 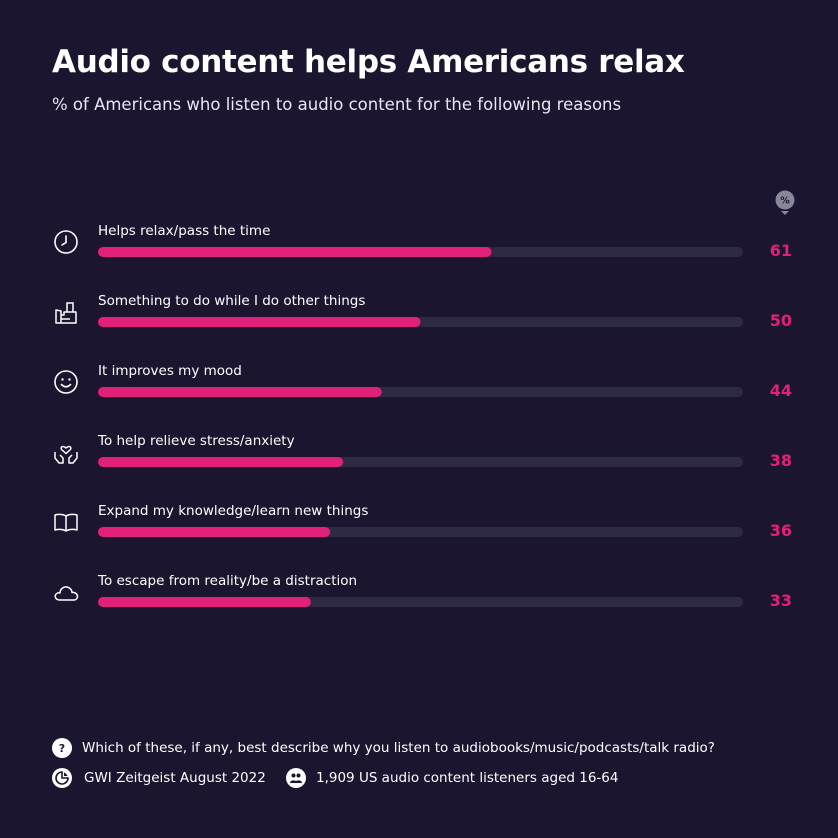 I want to click on cloud-icon, so click(x=66, y=593).